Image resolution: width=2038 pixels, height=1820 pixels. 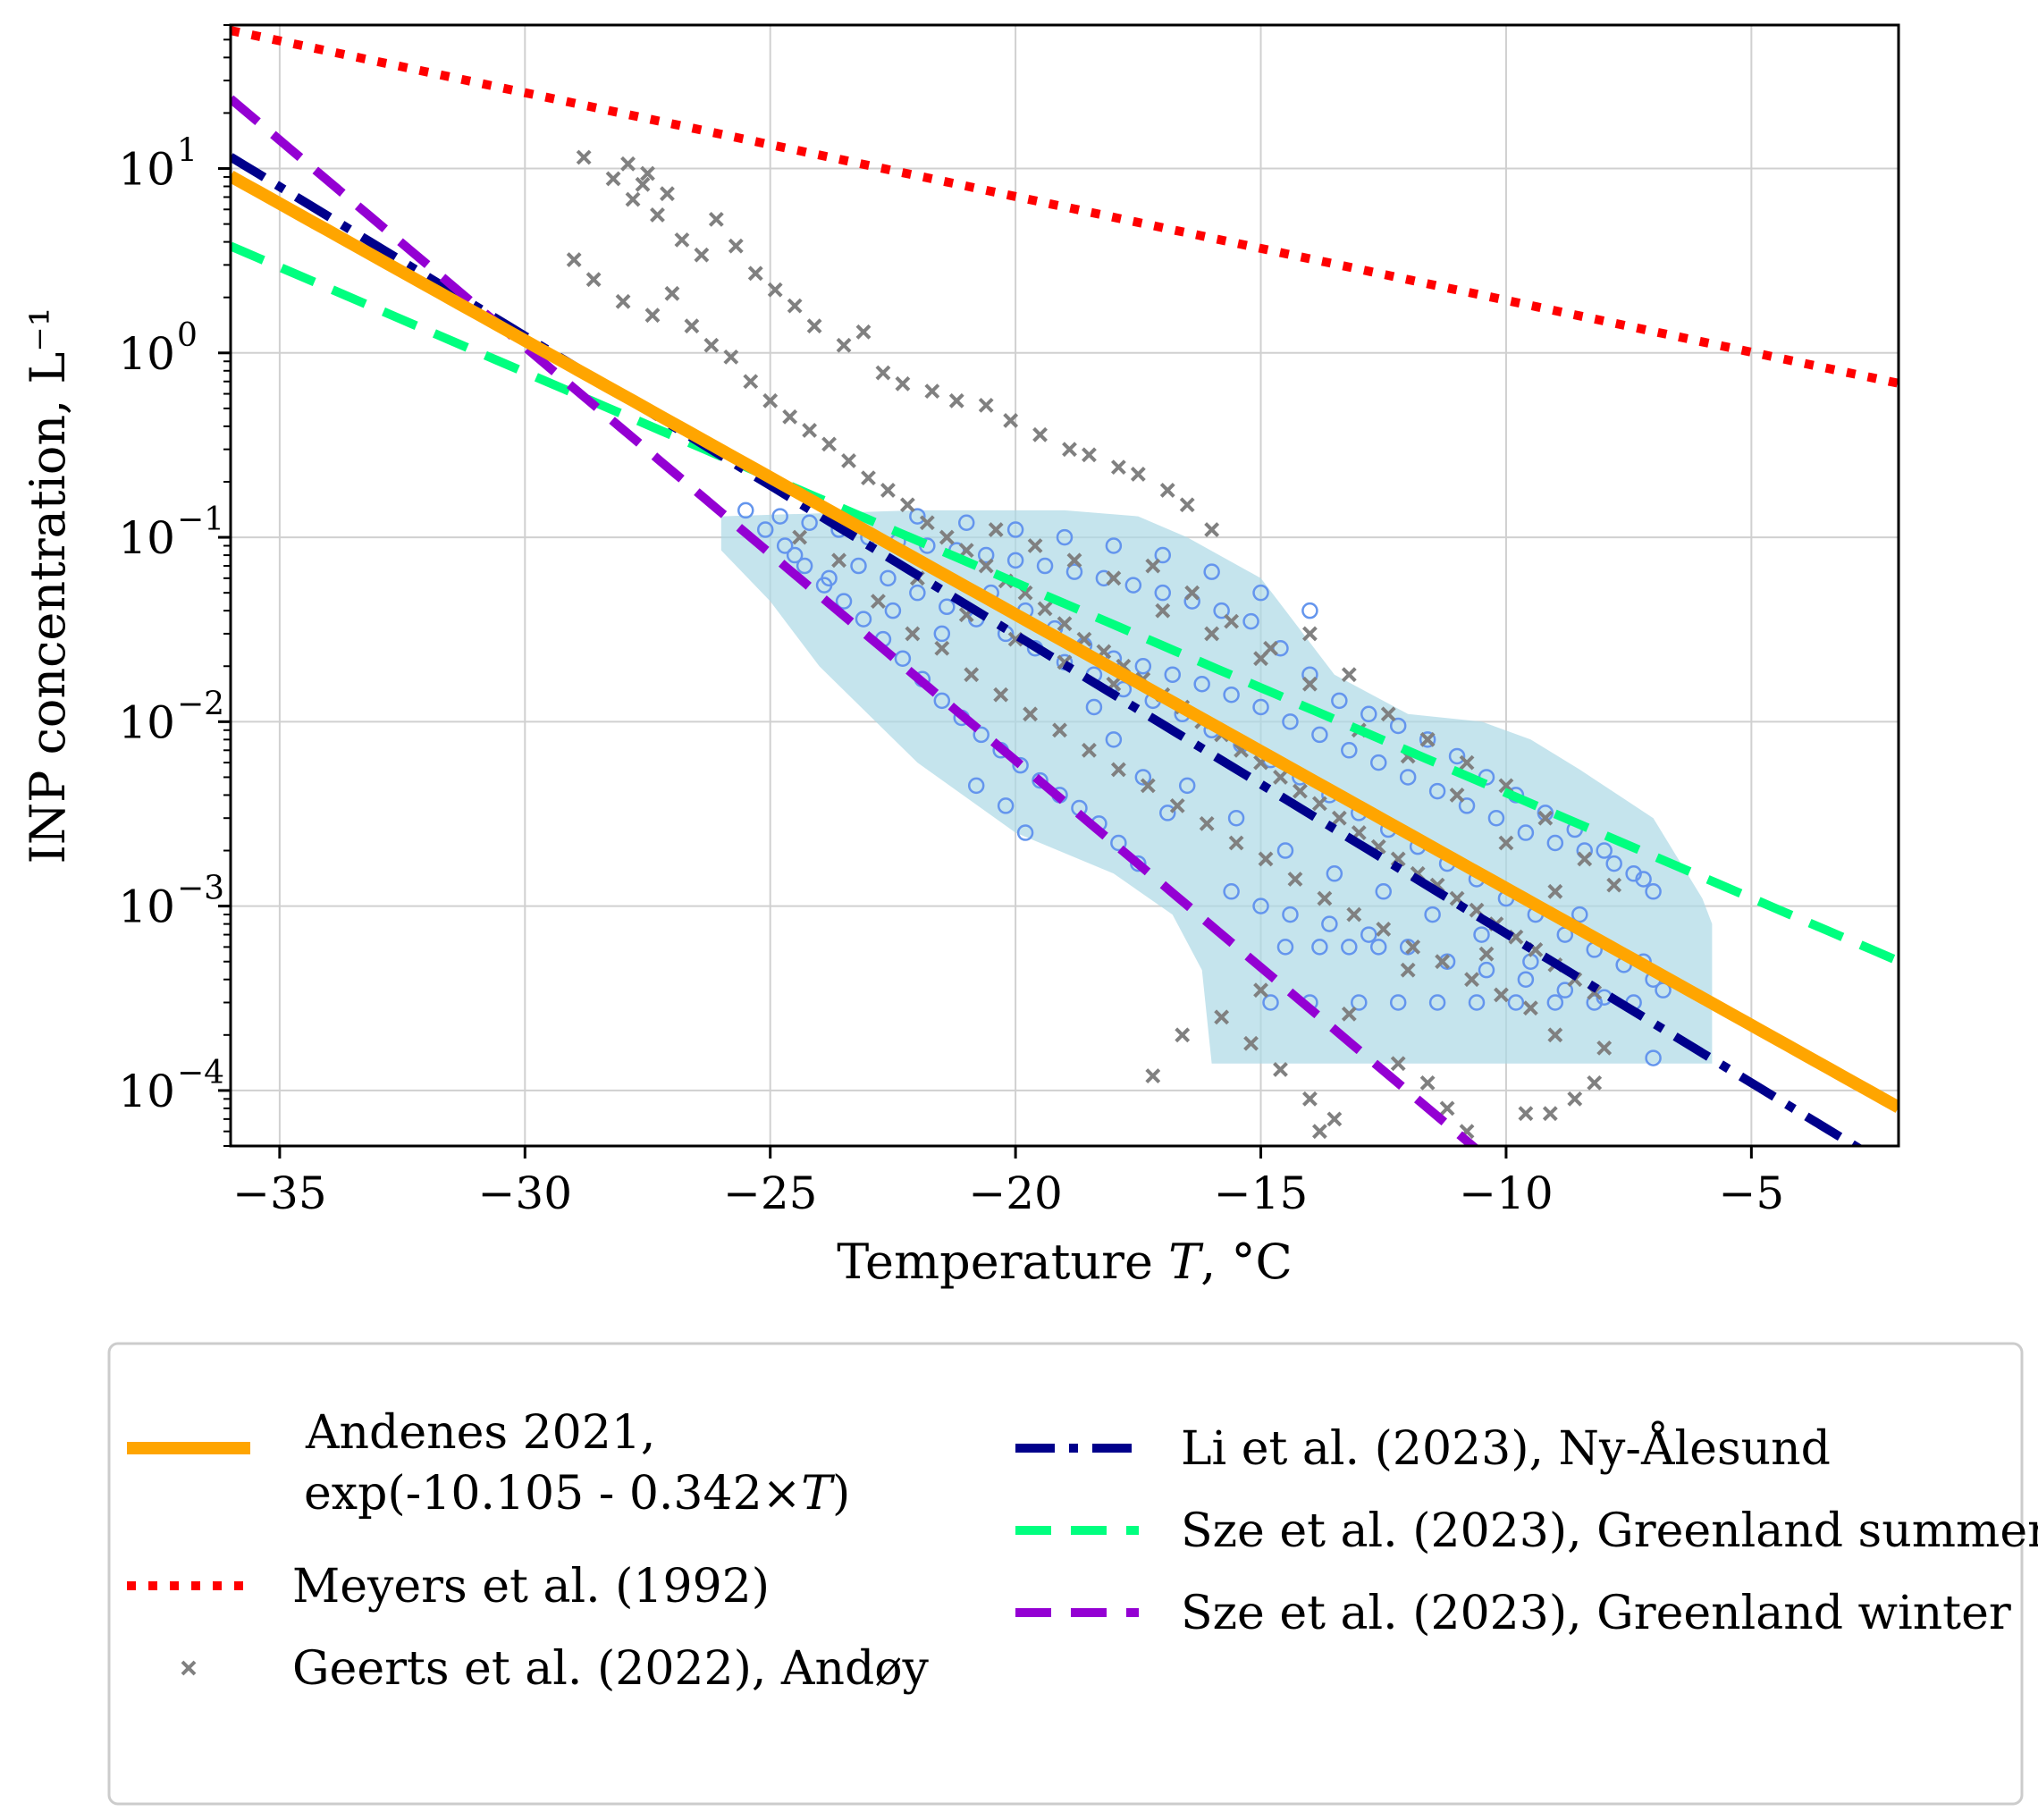 I want to click on legend-entry: Geerts et al. (2022), Andøy, so click(x=555, y=1669).